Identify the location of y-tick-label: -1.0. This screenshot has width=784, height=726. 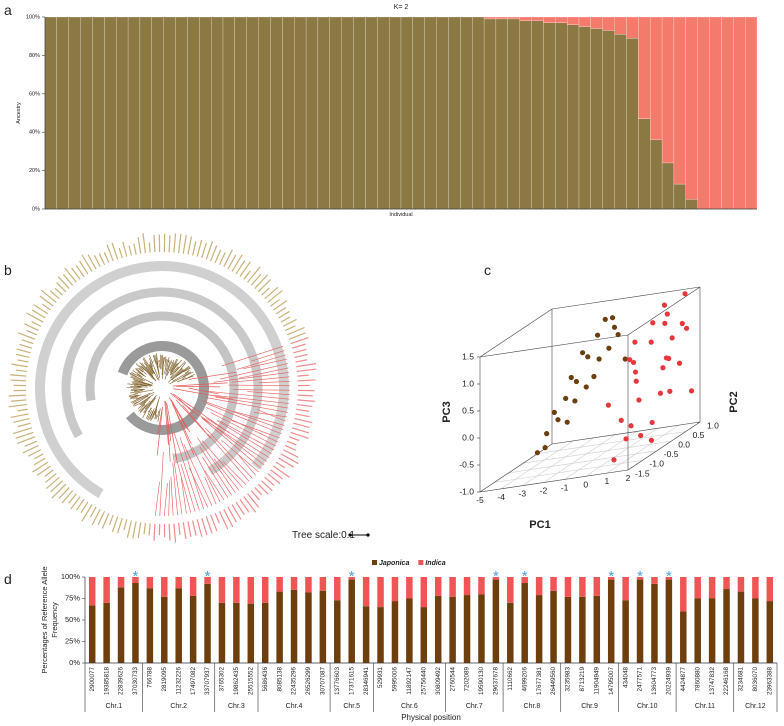
(656, 464).